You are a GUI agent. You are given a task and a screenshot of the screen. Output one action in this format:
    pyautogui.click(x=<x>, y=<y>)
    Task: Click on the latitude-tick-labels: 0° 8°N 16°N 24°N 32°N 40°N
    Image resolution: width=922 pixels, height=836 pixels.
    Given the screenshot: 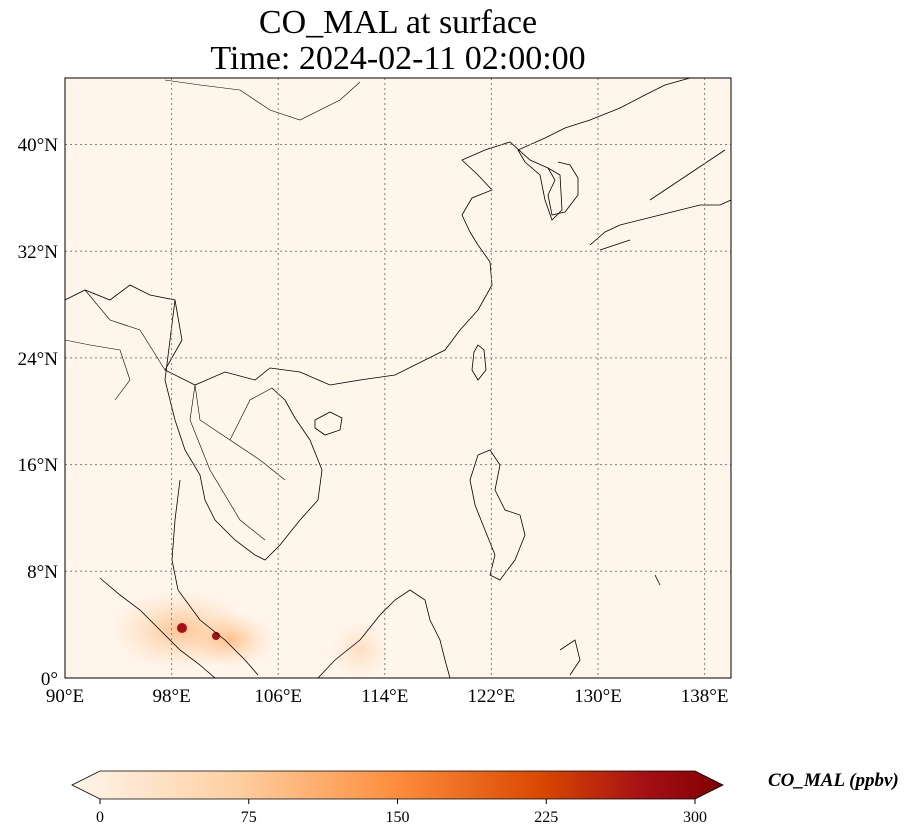 What is the action you would take?
    pyautogui.click(x=38, y=412)
    